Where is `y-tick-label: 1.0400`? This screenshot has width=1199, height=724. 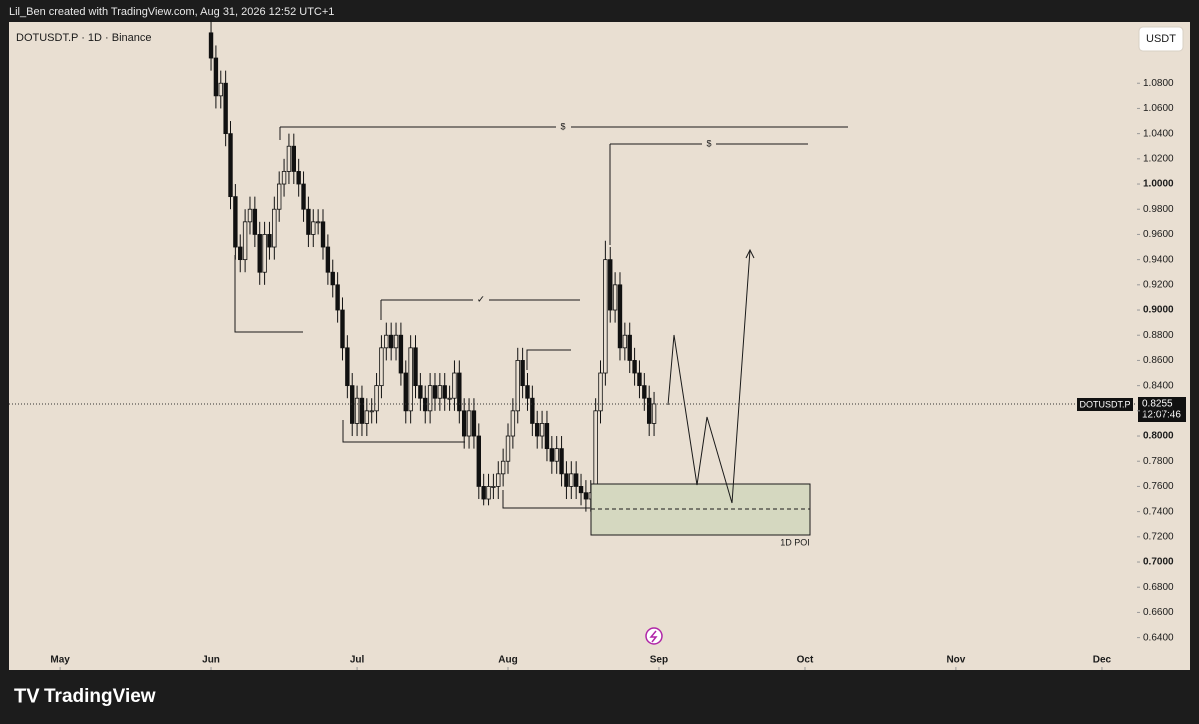
y-tick-label: 1.0400 is located at coordinates (1158, 133).